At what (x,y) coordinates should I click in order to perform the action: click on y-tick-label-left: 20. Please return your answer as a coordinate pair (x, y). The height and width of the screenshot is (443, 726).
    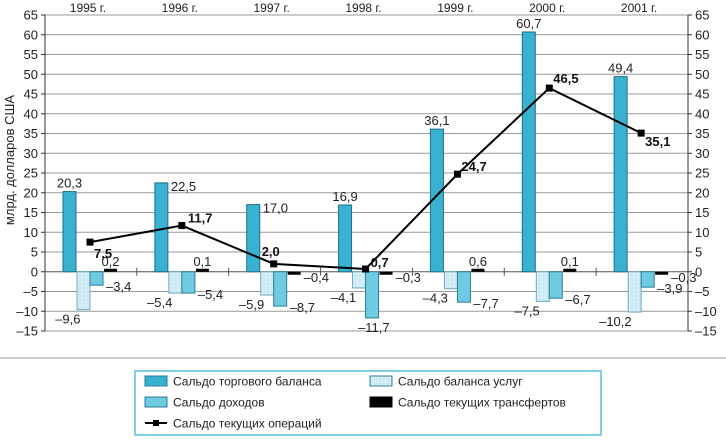
    Looking at the image, I should click on (31, 192).